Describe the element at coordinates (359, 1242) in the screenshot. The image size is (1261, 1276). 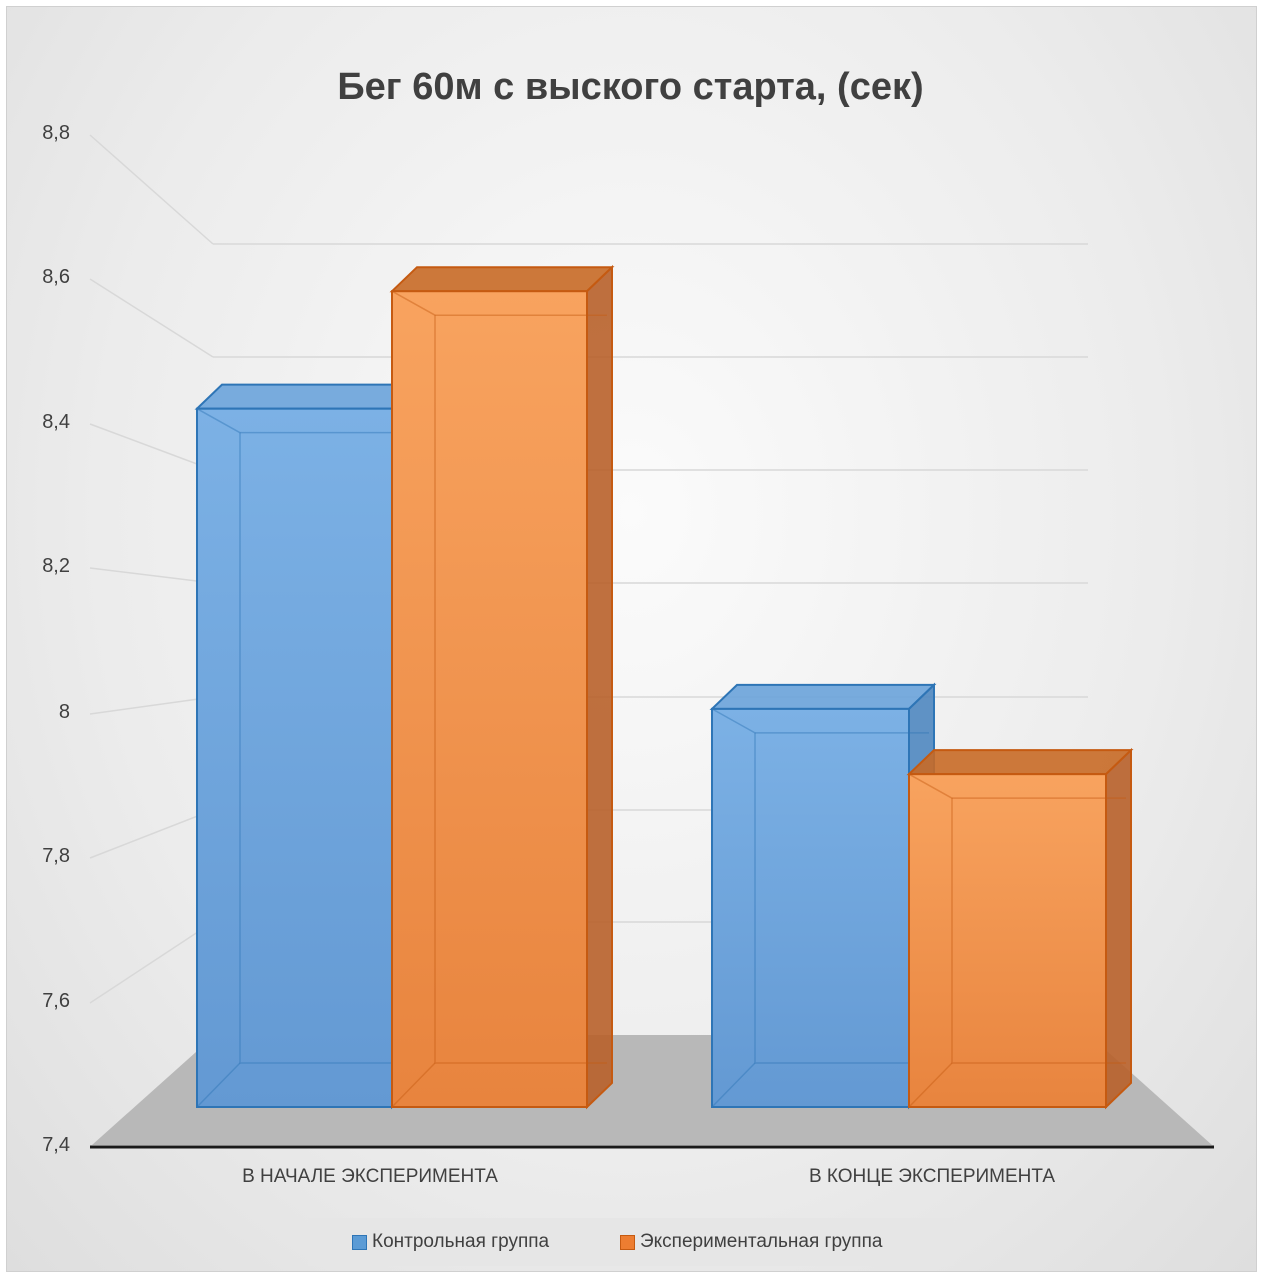
I see `legend-swatch-control` at that location.